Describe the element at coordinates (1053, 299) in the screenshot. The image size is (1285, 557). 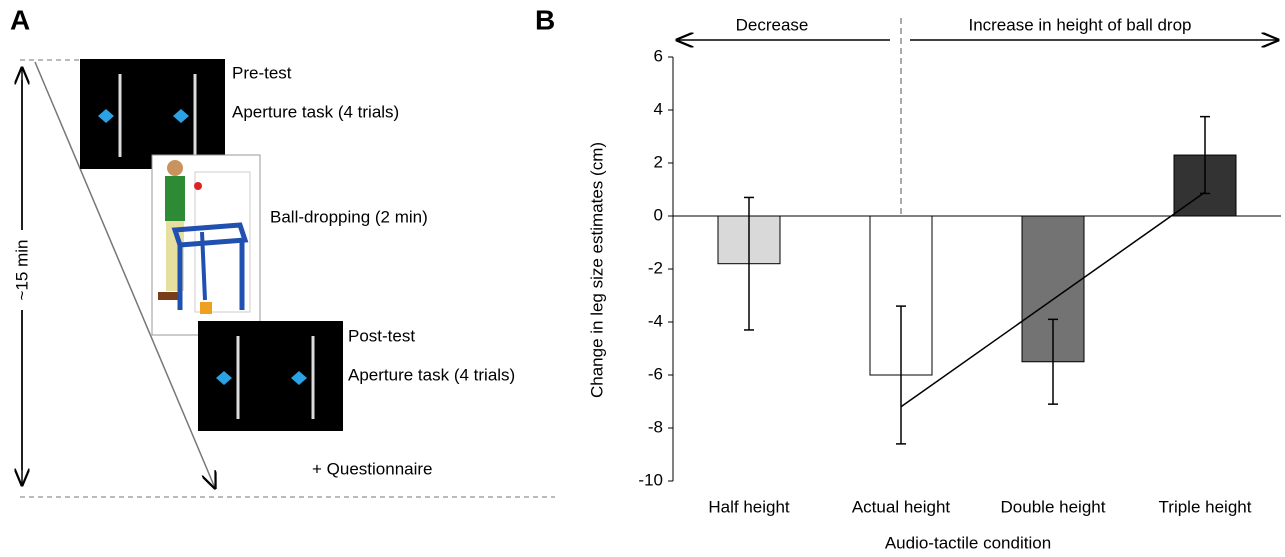
I see `trend-line` at that location.